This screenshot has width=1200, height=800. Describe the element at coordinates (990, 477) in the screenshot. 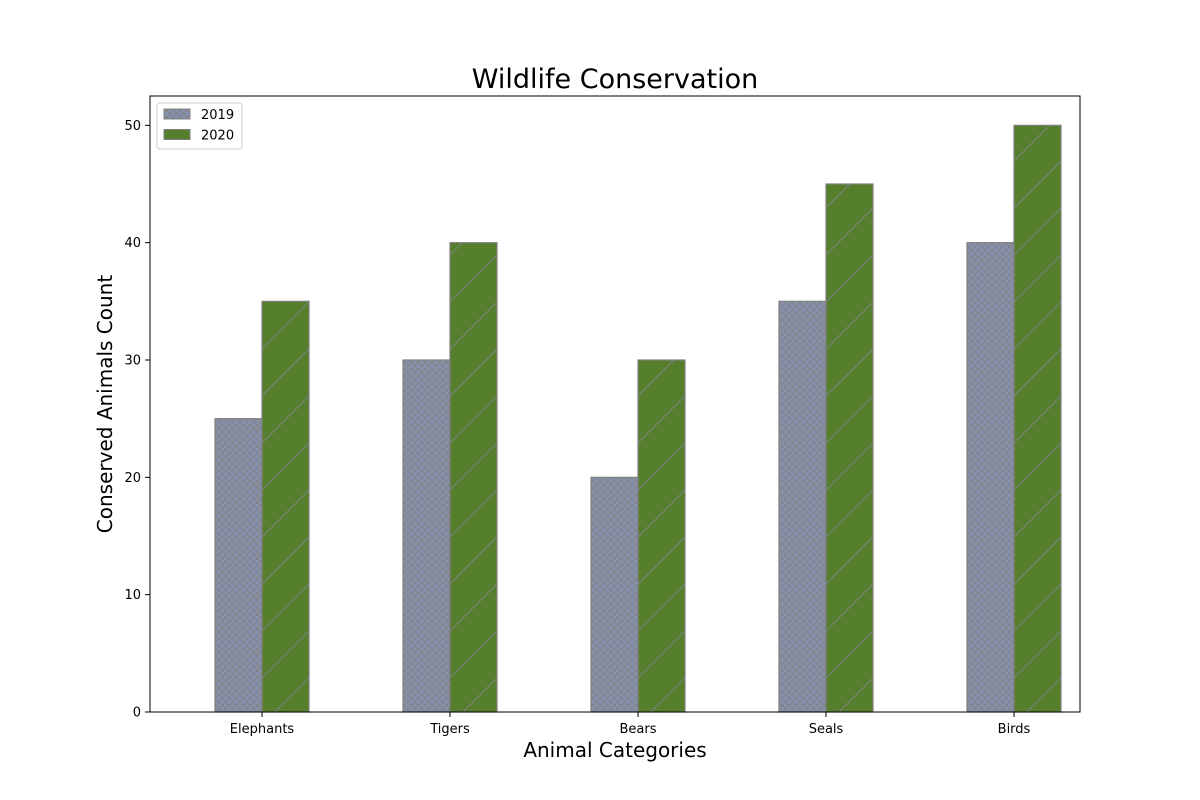

I see `bar-2019-birds` at that location.